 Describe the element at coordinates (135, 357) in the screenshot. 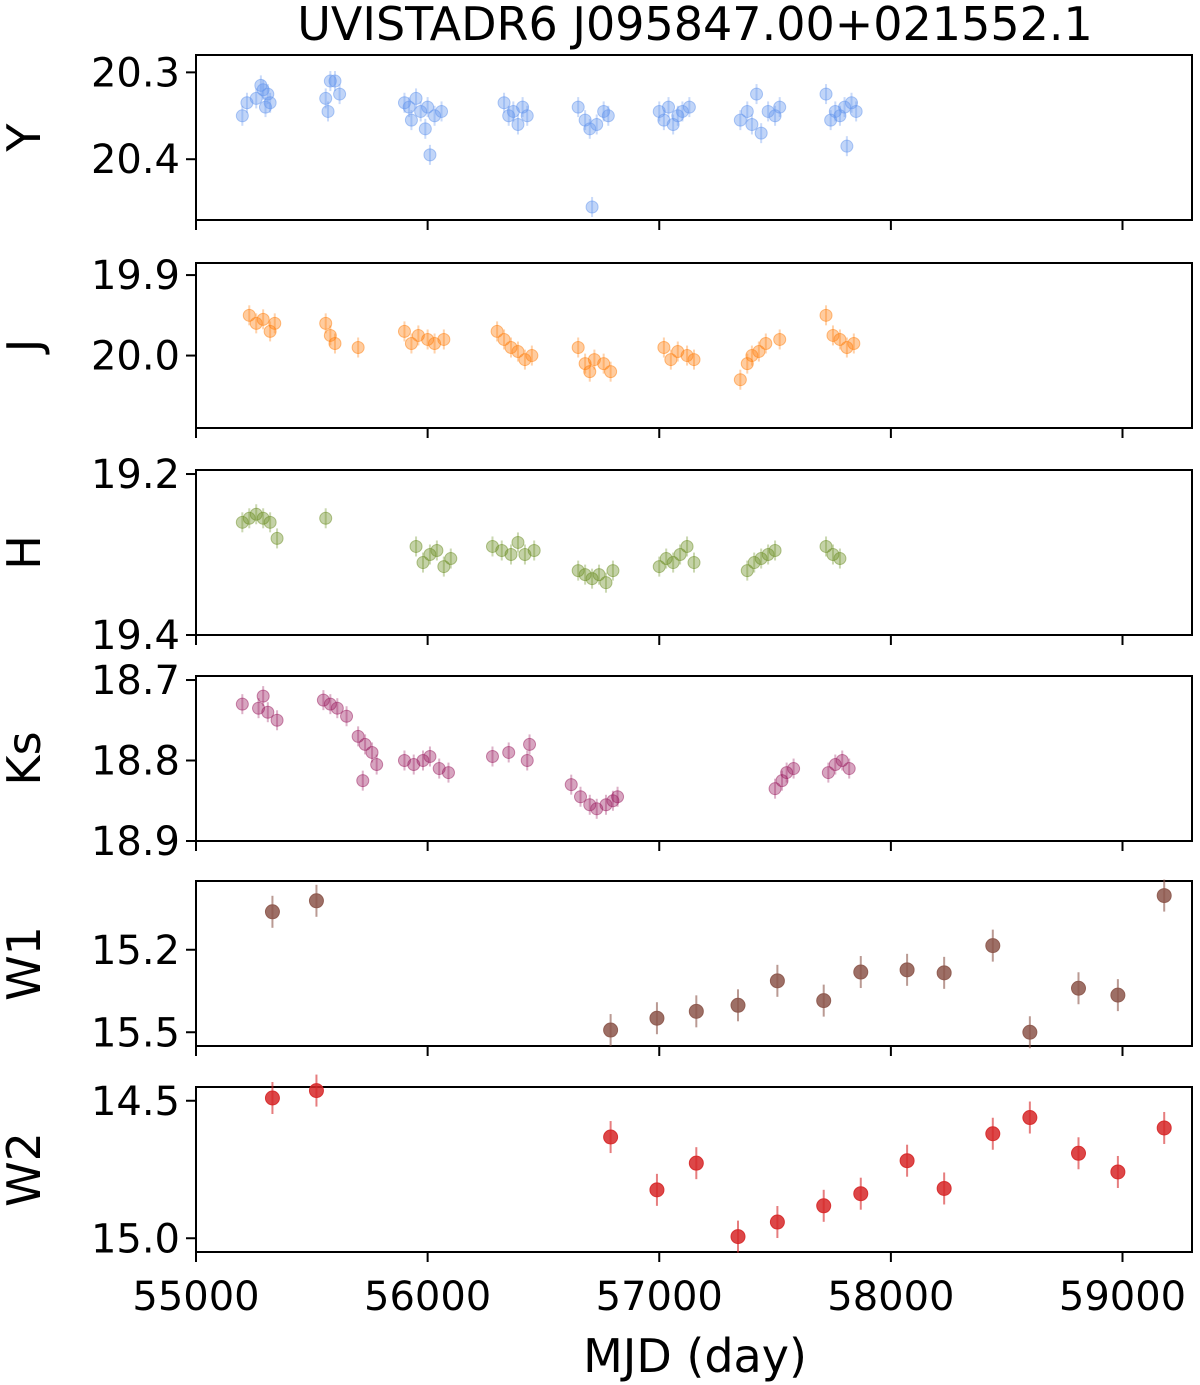

I see `y-tick-label: 20.0` at that location.